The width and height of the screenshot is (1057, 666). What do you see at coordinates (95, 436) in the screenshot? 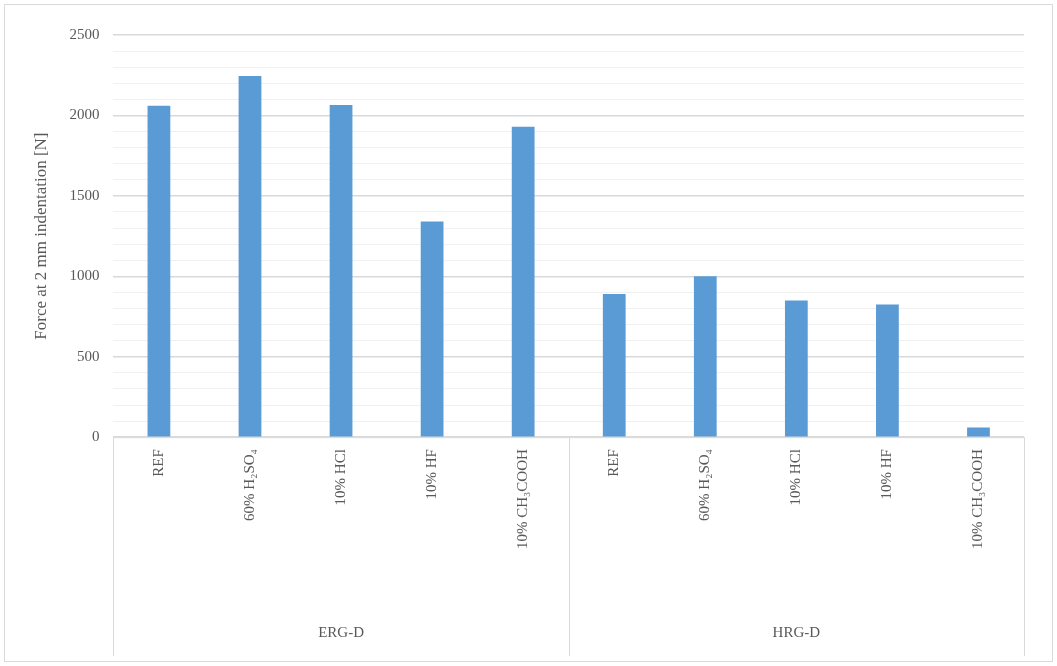
I see `y-tick-label: 0` at bounding box center [95, 436].